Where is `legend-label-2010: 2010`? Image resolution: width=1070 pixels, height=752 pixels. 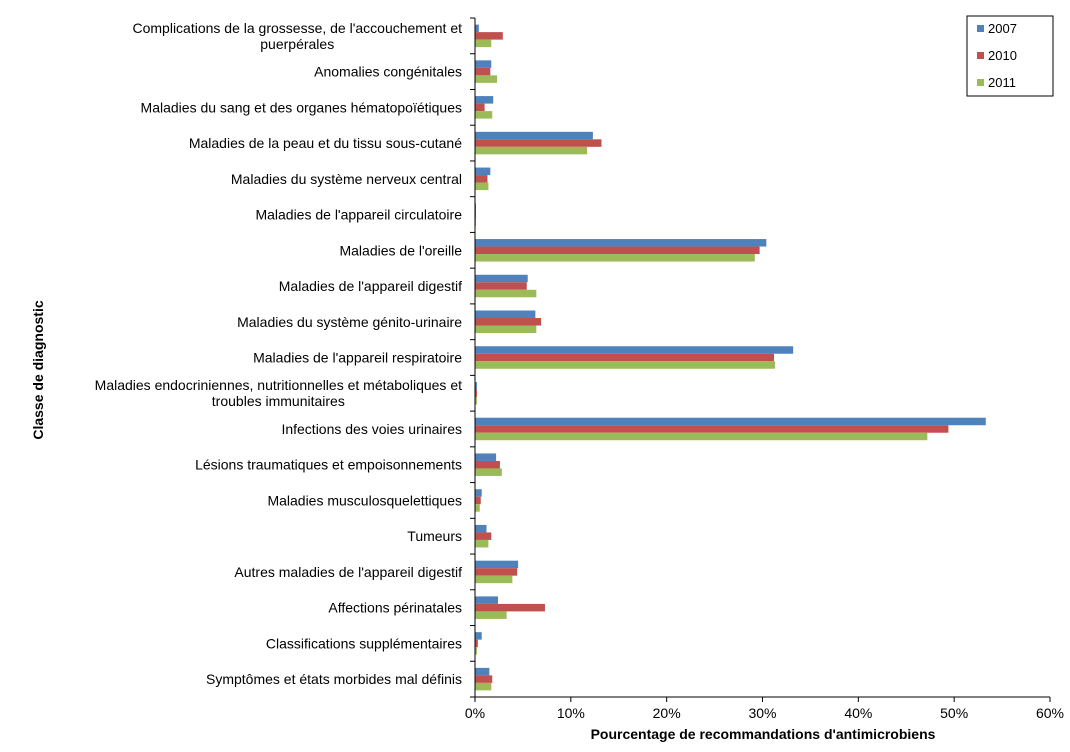 legend-label-2010: 2010 is located at coordinates (1002, 55).